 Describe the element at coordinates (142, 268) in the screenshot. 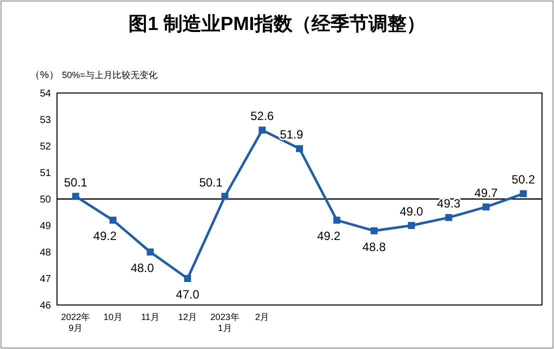

I see `data-label: 48.0` at that location.